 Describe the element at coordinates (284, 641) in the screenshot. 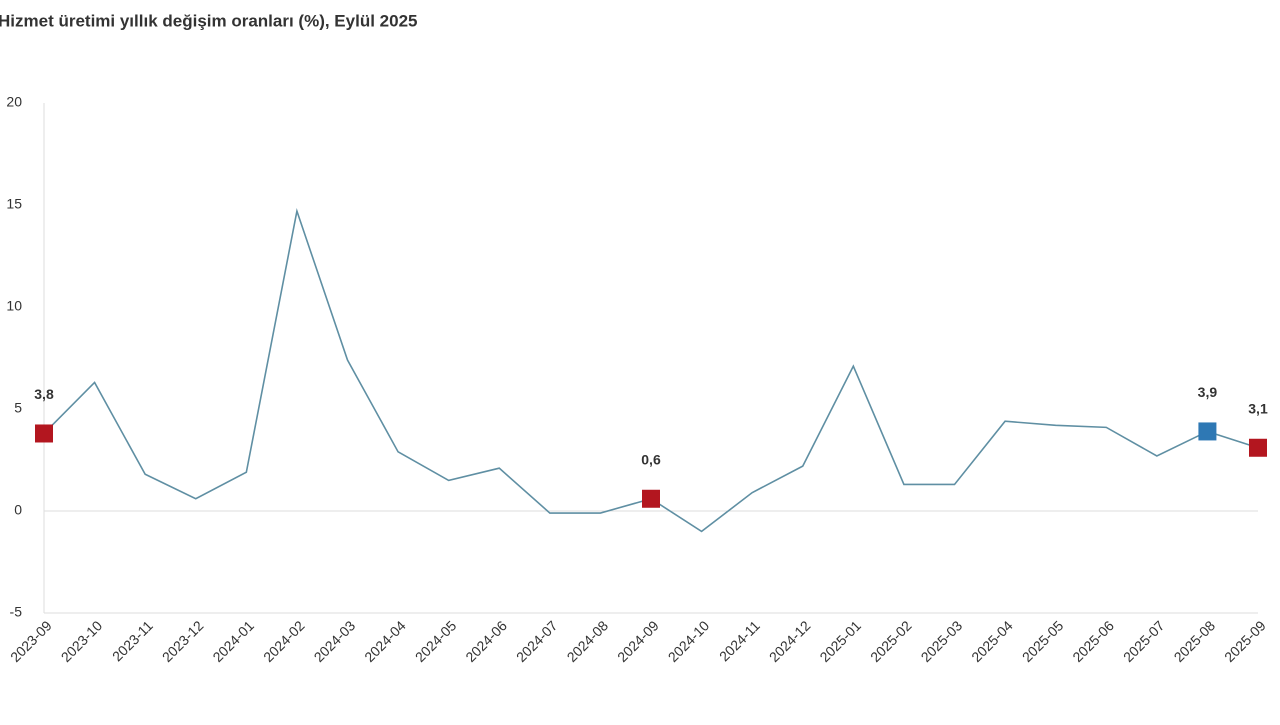

I see `x-tick-label: 2024-02` at that location.